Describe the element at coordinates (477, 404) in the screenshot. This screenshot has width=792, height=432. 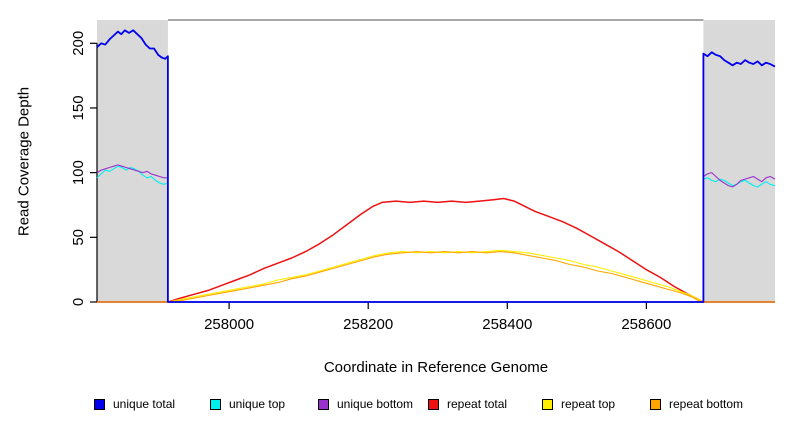
I see `legend-label: repeat total` at that location.